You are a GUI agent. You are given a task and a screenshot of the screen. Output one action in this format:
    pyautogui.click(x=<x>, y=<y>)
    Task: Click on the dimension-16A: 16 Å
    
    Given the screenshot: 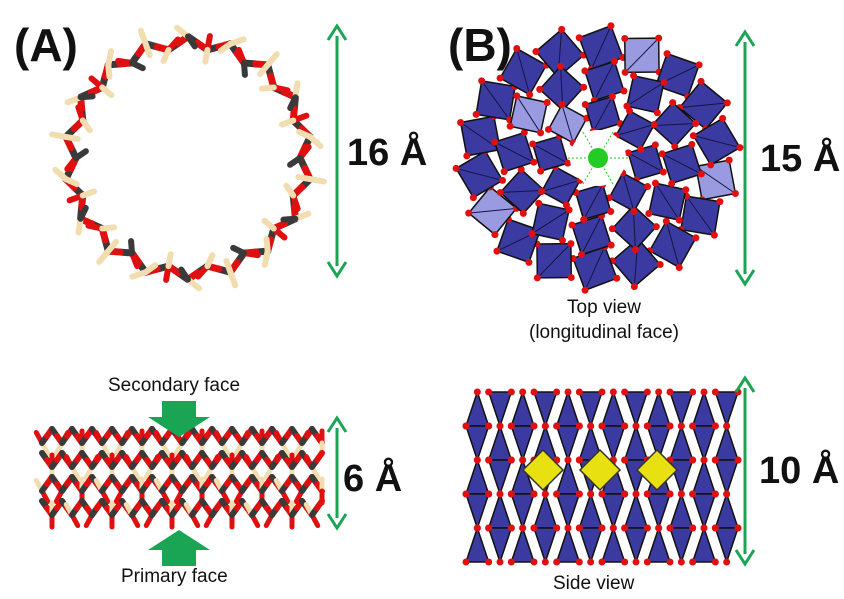 What is the action you would take?
    pyautogui.click(x=387, y=153)
    